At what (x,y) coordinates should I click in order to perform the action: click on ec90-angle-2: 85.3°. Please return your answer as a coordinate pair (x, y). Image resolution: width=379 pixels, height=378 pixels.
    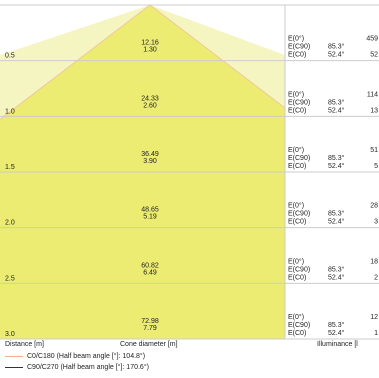
    Looking at the image, I should click on (336, 102).